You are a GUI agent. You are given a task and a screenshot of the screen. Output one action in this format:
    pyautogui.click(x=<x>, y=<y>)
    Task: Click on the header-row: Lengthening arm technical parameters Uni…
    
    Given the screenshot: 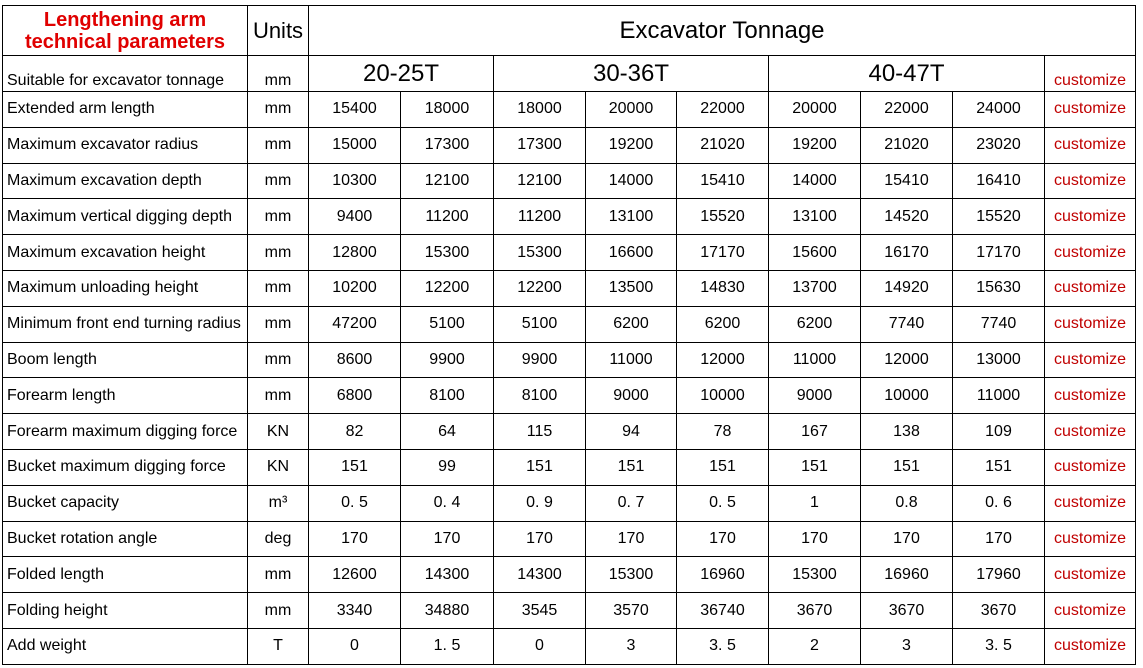 What is the action you would take?
    pyautogui.click(x=569, y=30)
    